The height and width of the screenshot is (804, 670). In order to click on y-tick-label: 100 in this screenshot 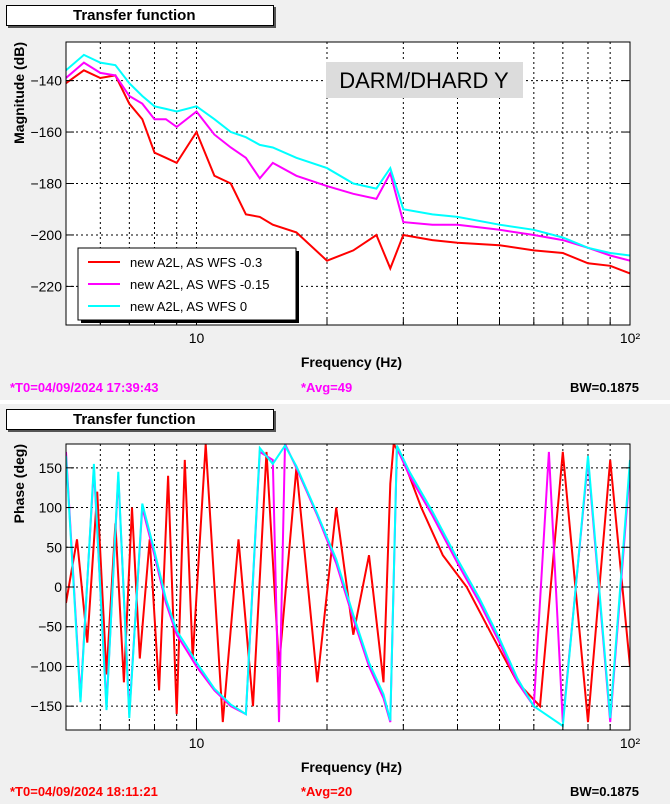, I will do `click(51, 508)`.